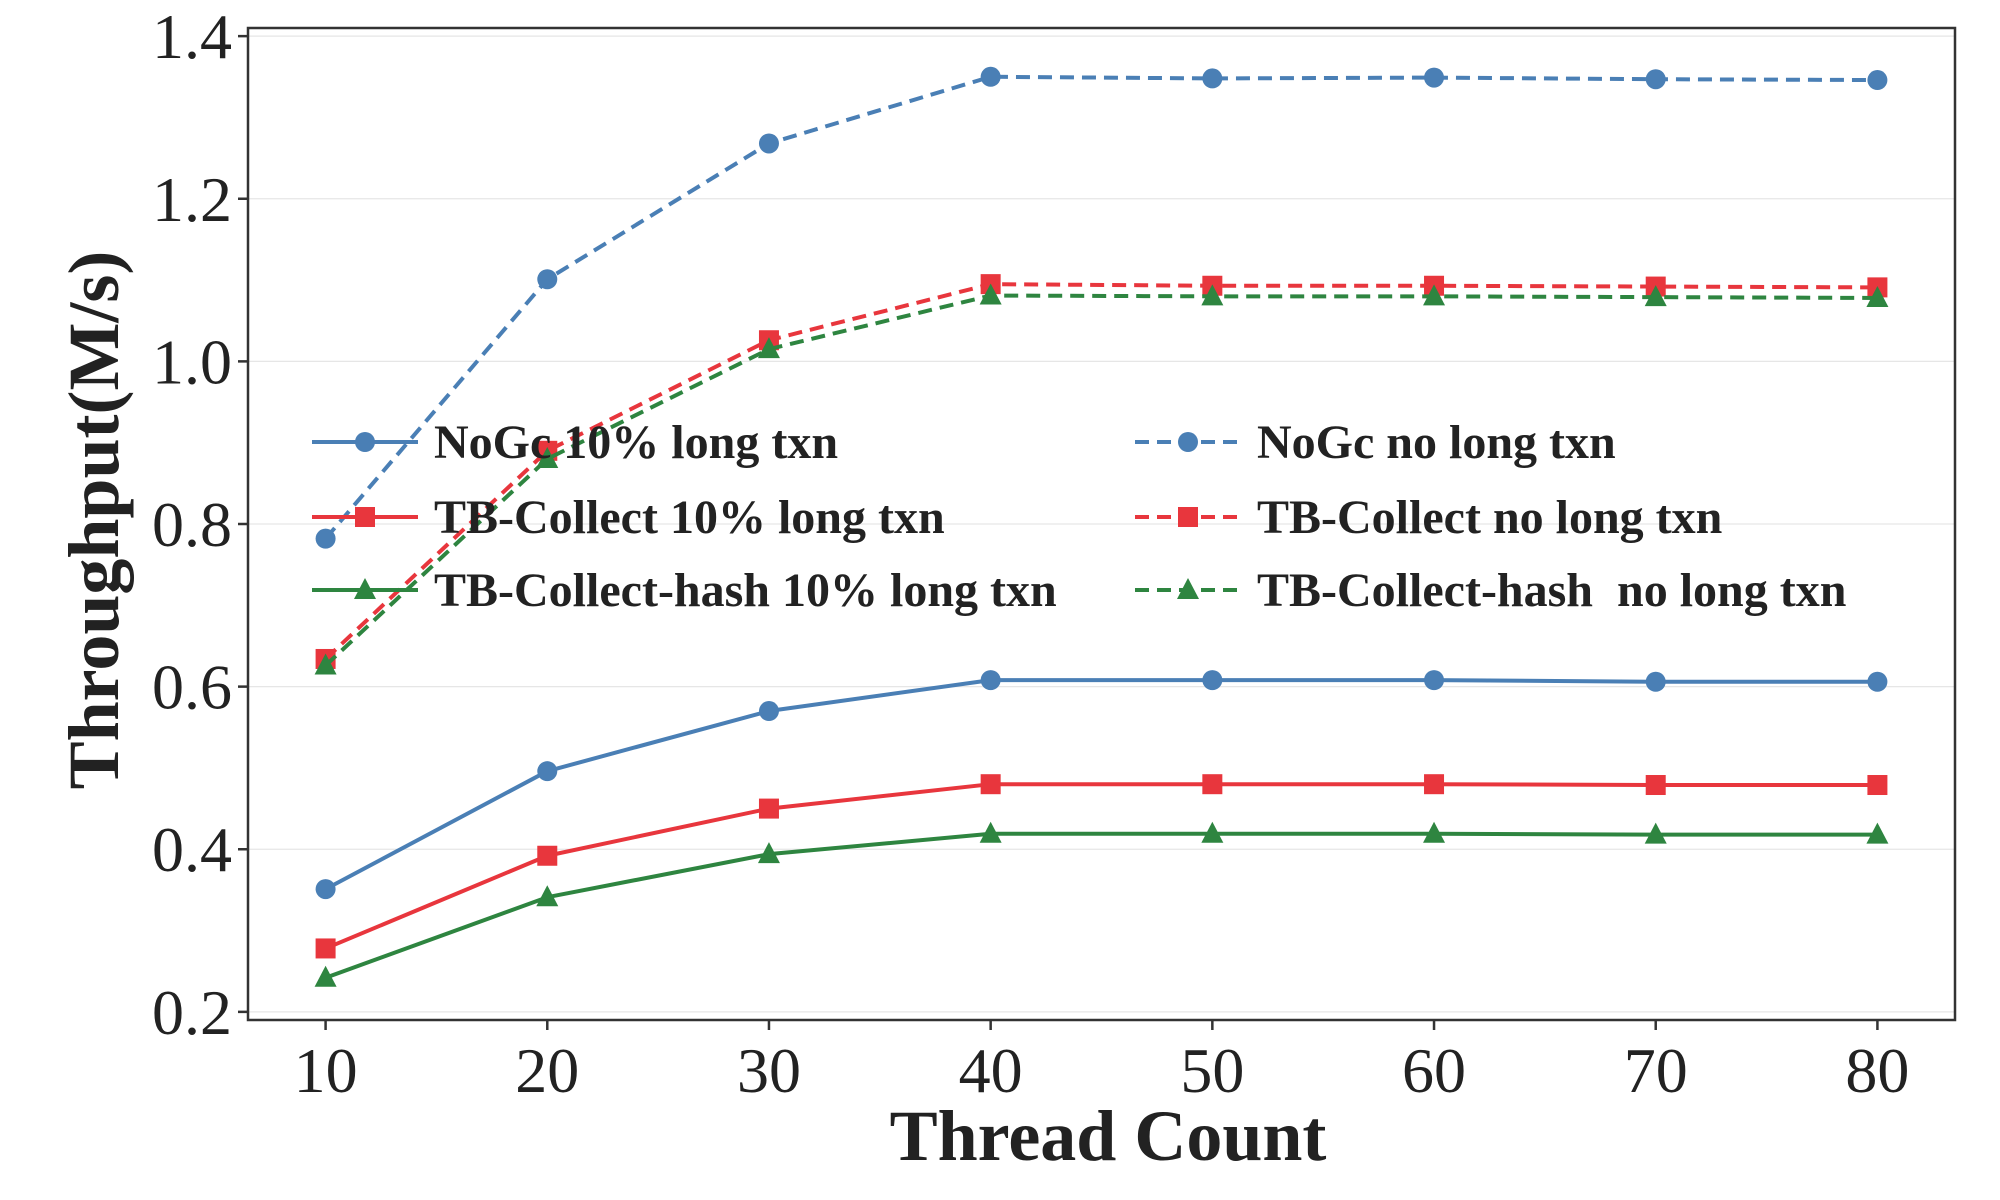  Describe the element at coordinates (547, 1070) in the screenshot. I see `x-tick-label: 20` at that location.